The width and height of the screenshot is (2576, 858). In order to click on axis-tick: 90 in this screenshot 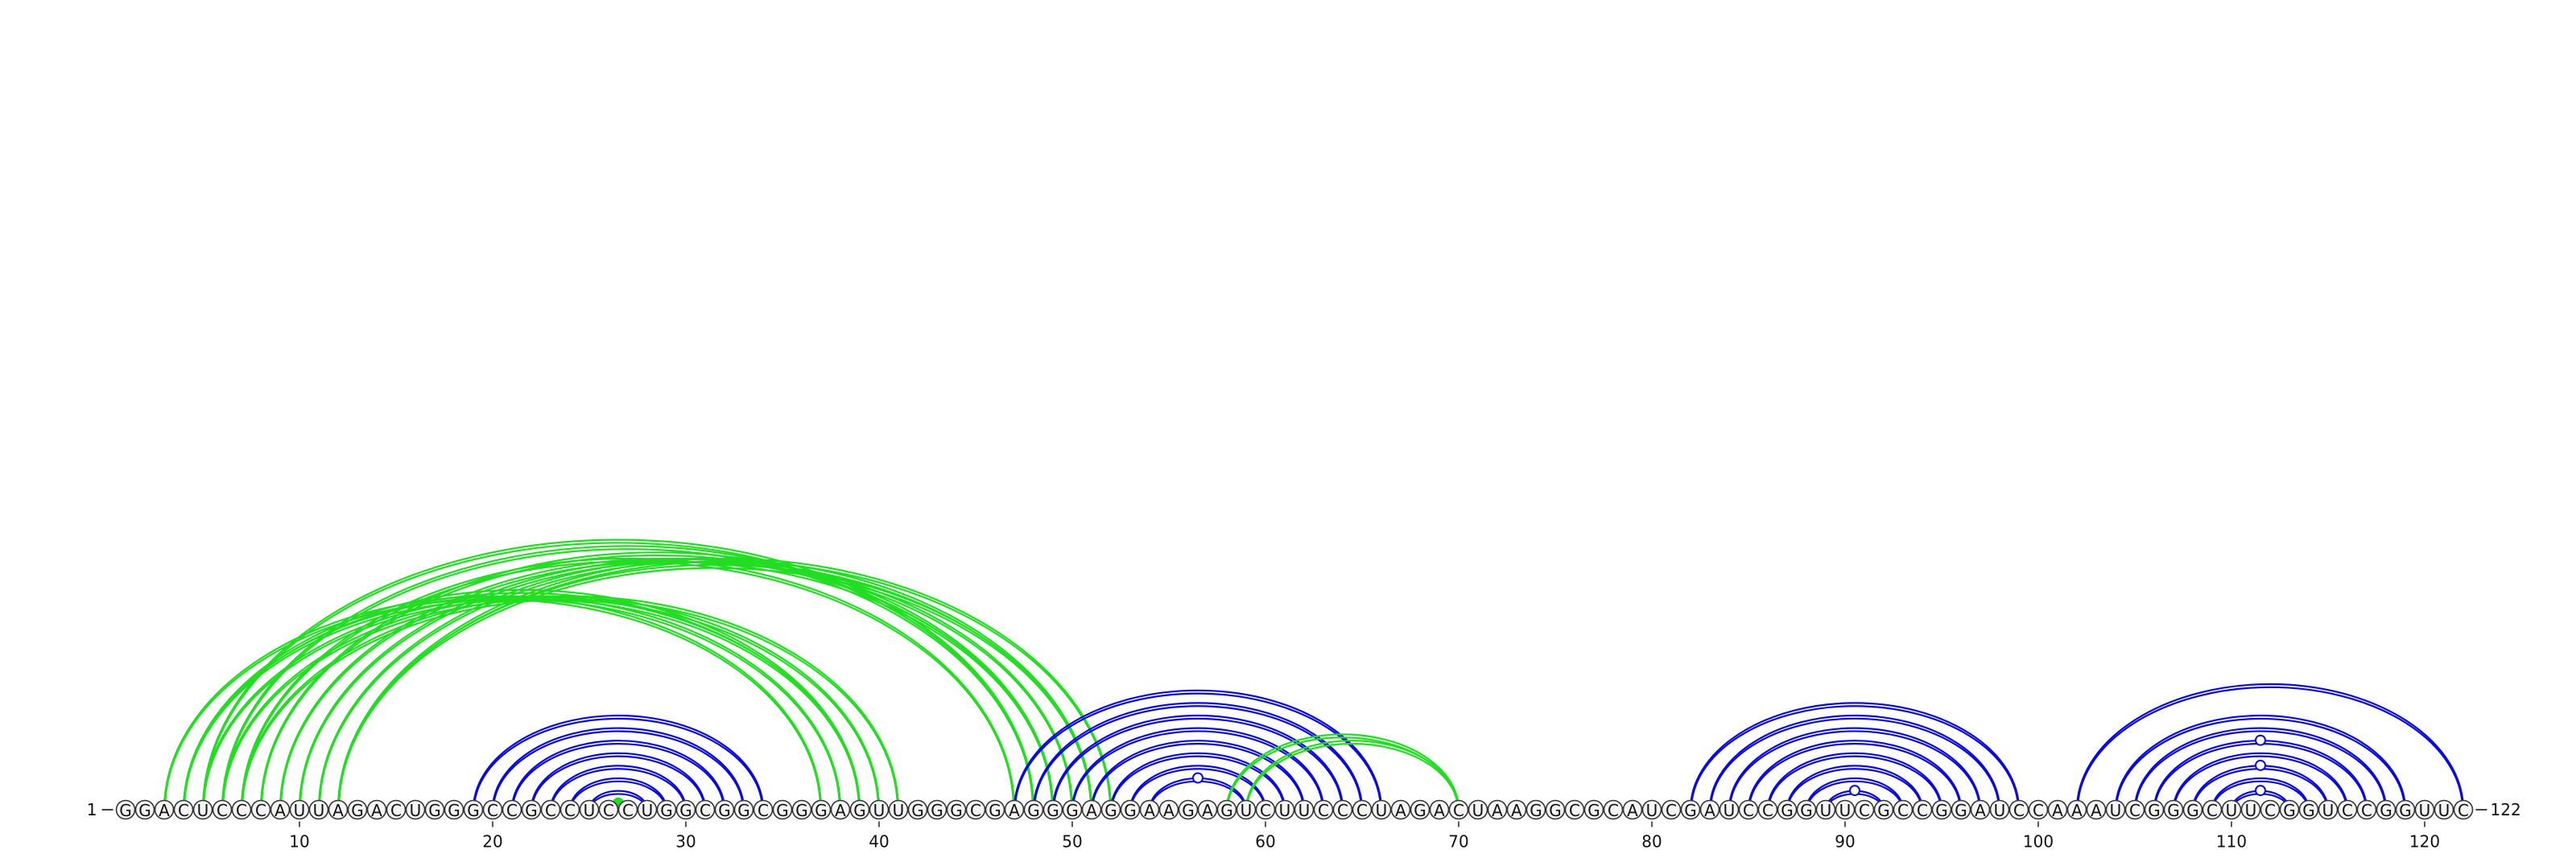, I will do `click(1846, 836)`.